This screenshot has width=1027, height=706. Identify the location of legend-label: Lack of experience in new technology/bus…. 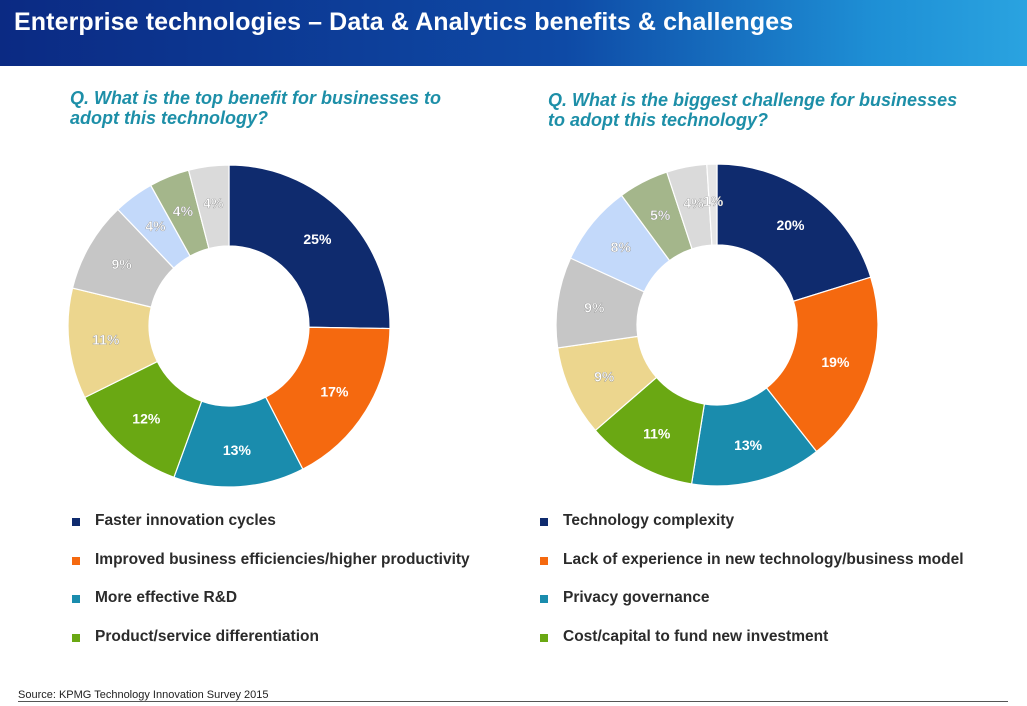
(763, 559).